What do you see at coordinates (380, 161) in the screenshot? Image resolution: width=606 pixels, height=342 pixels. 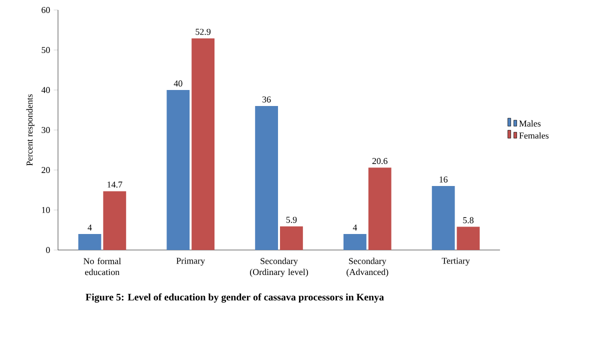 I see `data-label: 20.6` at bounding box center [380, 161].